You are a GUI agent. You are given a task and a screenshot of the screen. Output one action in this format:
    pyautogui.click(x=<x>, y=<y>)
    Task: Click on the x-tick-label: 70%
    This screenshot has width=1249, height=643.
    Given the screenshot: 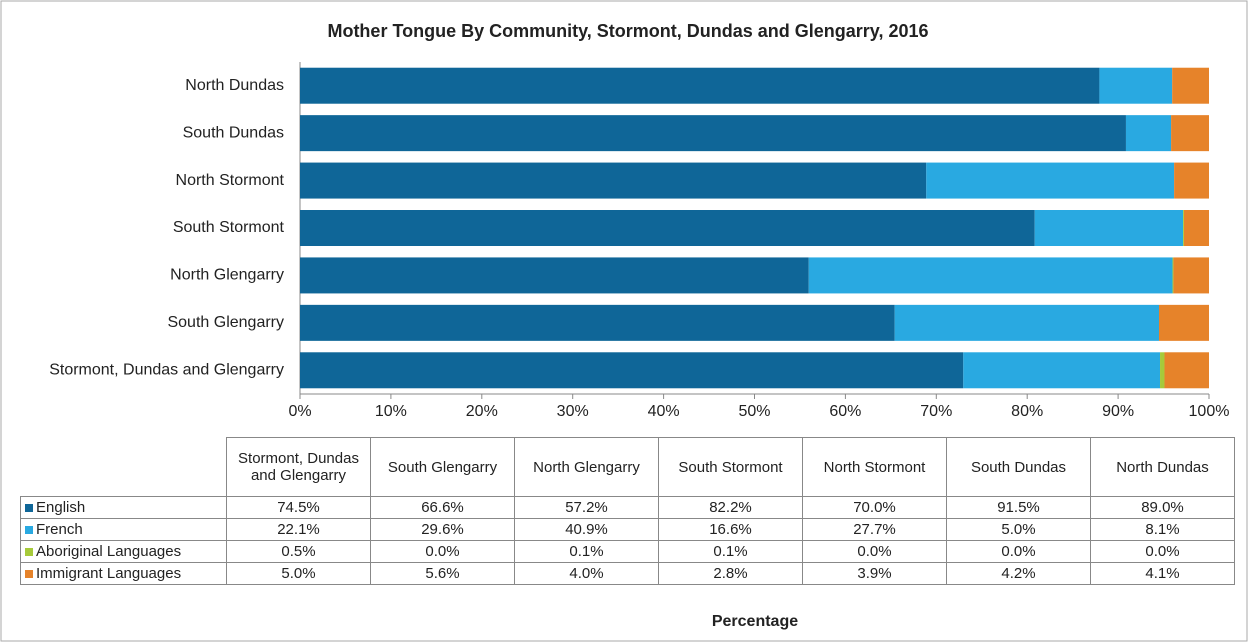 What is the action you would take?
    pyautogui.click(x=936, y=411)
    